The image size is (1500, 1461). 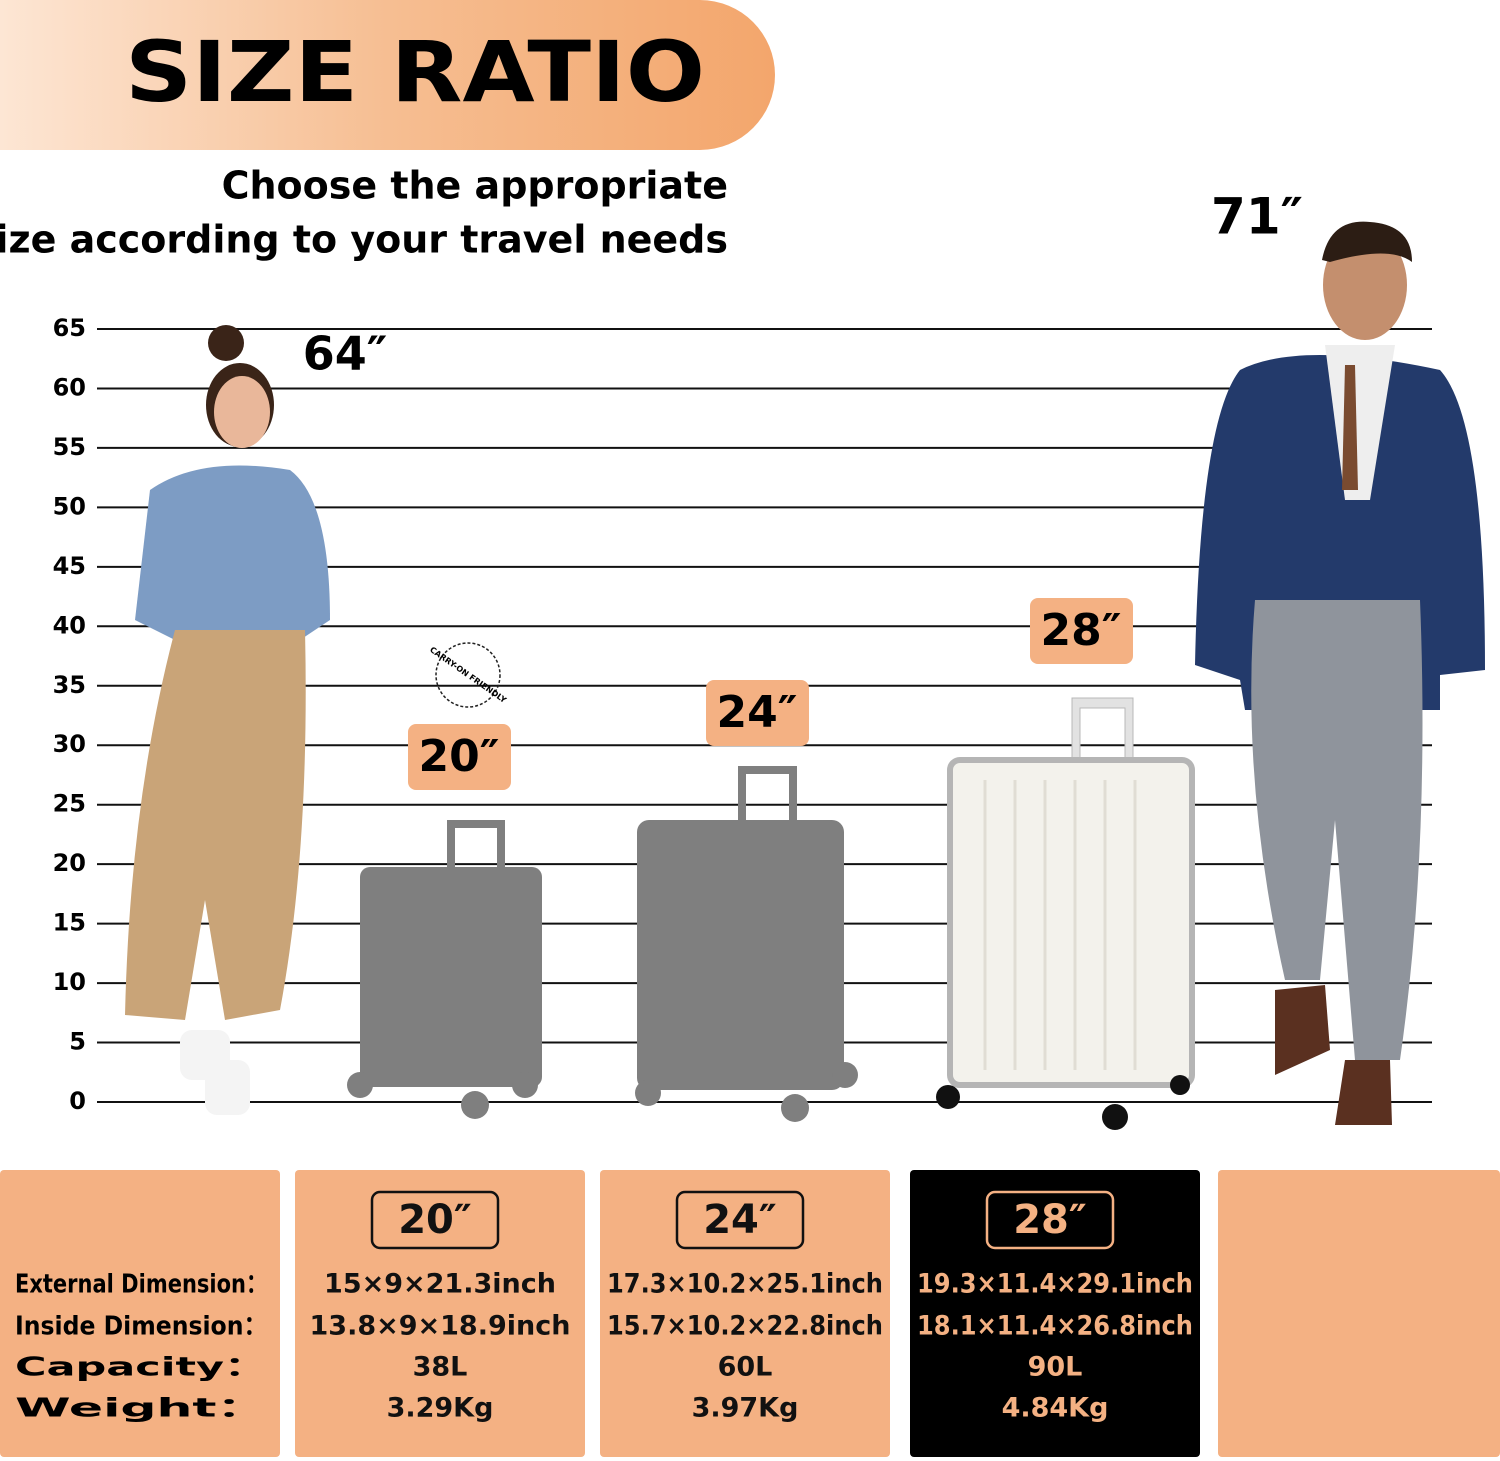 I want to click on row-label: Capacity：, so click(x=141, y=1368).